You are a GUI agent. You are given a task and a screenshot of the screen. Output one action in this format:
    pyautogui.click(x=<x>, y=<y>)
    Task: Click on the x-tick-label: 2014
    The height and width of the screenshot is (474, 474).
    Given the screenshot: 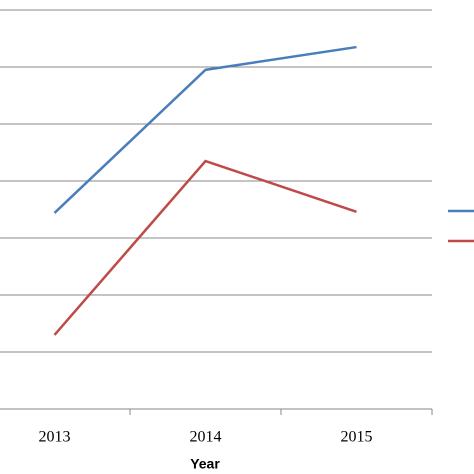 What is the action you would take?
    pyautogui.click(x=206, y=437)
    